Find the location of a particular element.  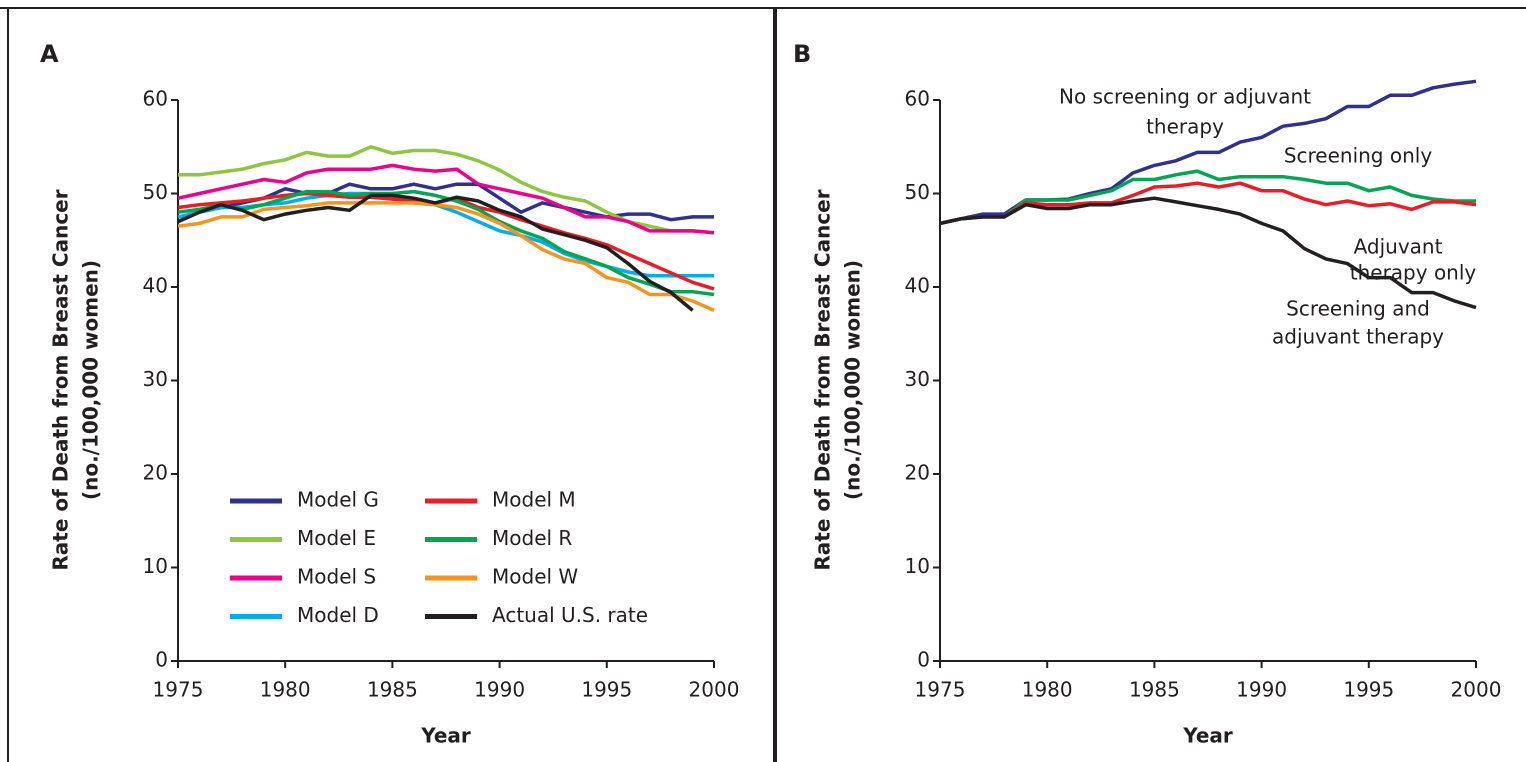

annotation: Screening and is located at coordinates (1358, 309).